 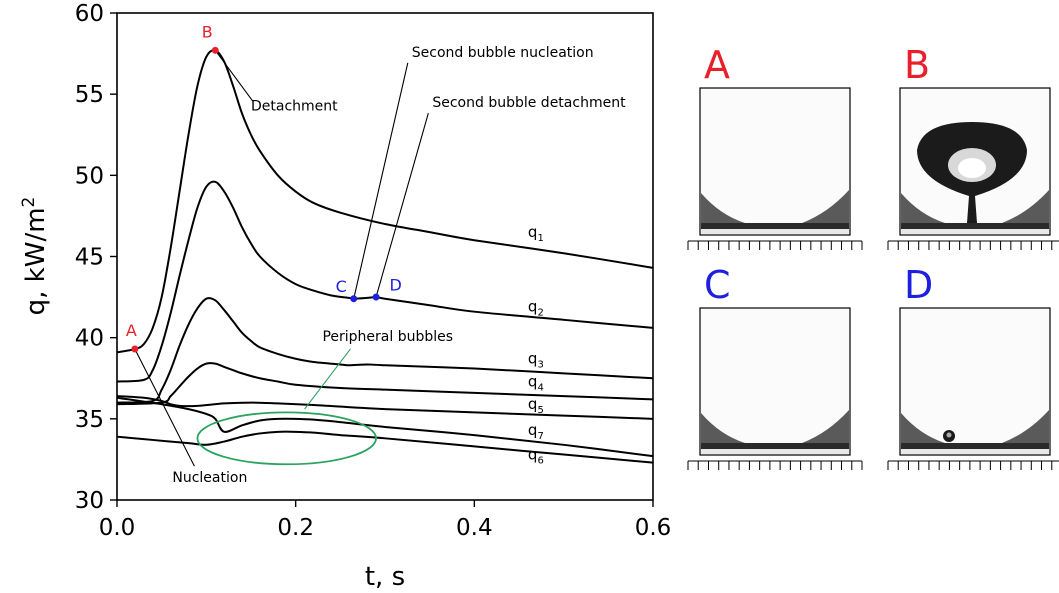 What do you see at coordinates (540, 387) in the screenshot?
I see `series-label-subscript: 4` at bounding box center [540, 387].